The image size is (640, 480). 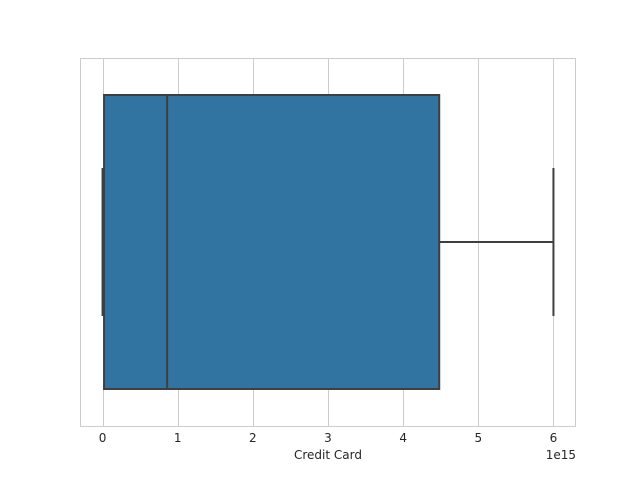 What do you see at coordinates (554, 438) in the screenshot?
I see `x-tick-label: 6` at bounding box center [554, 438].